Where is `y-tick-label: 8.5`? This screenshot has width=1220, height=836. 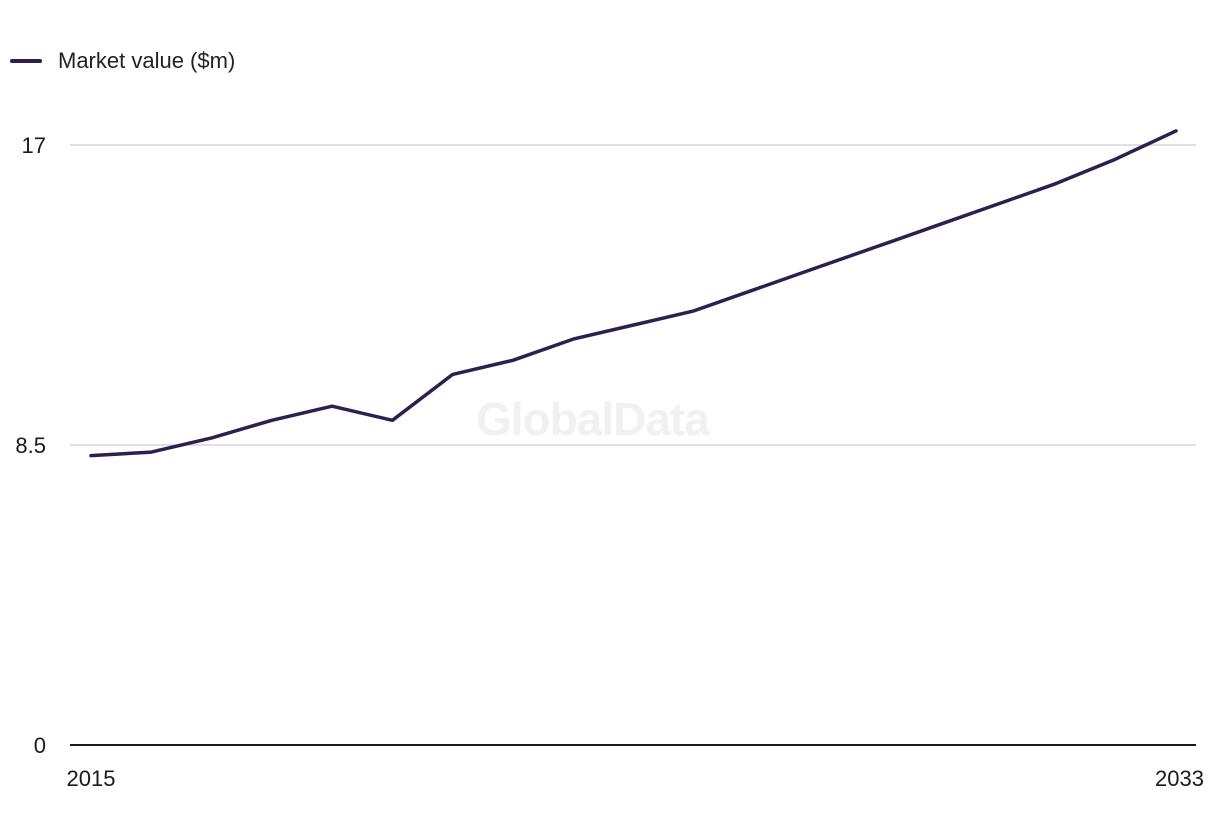 y-tick-label: 8.5 is located at coordinates (30, 445).